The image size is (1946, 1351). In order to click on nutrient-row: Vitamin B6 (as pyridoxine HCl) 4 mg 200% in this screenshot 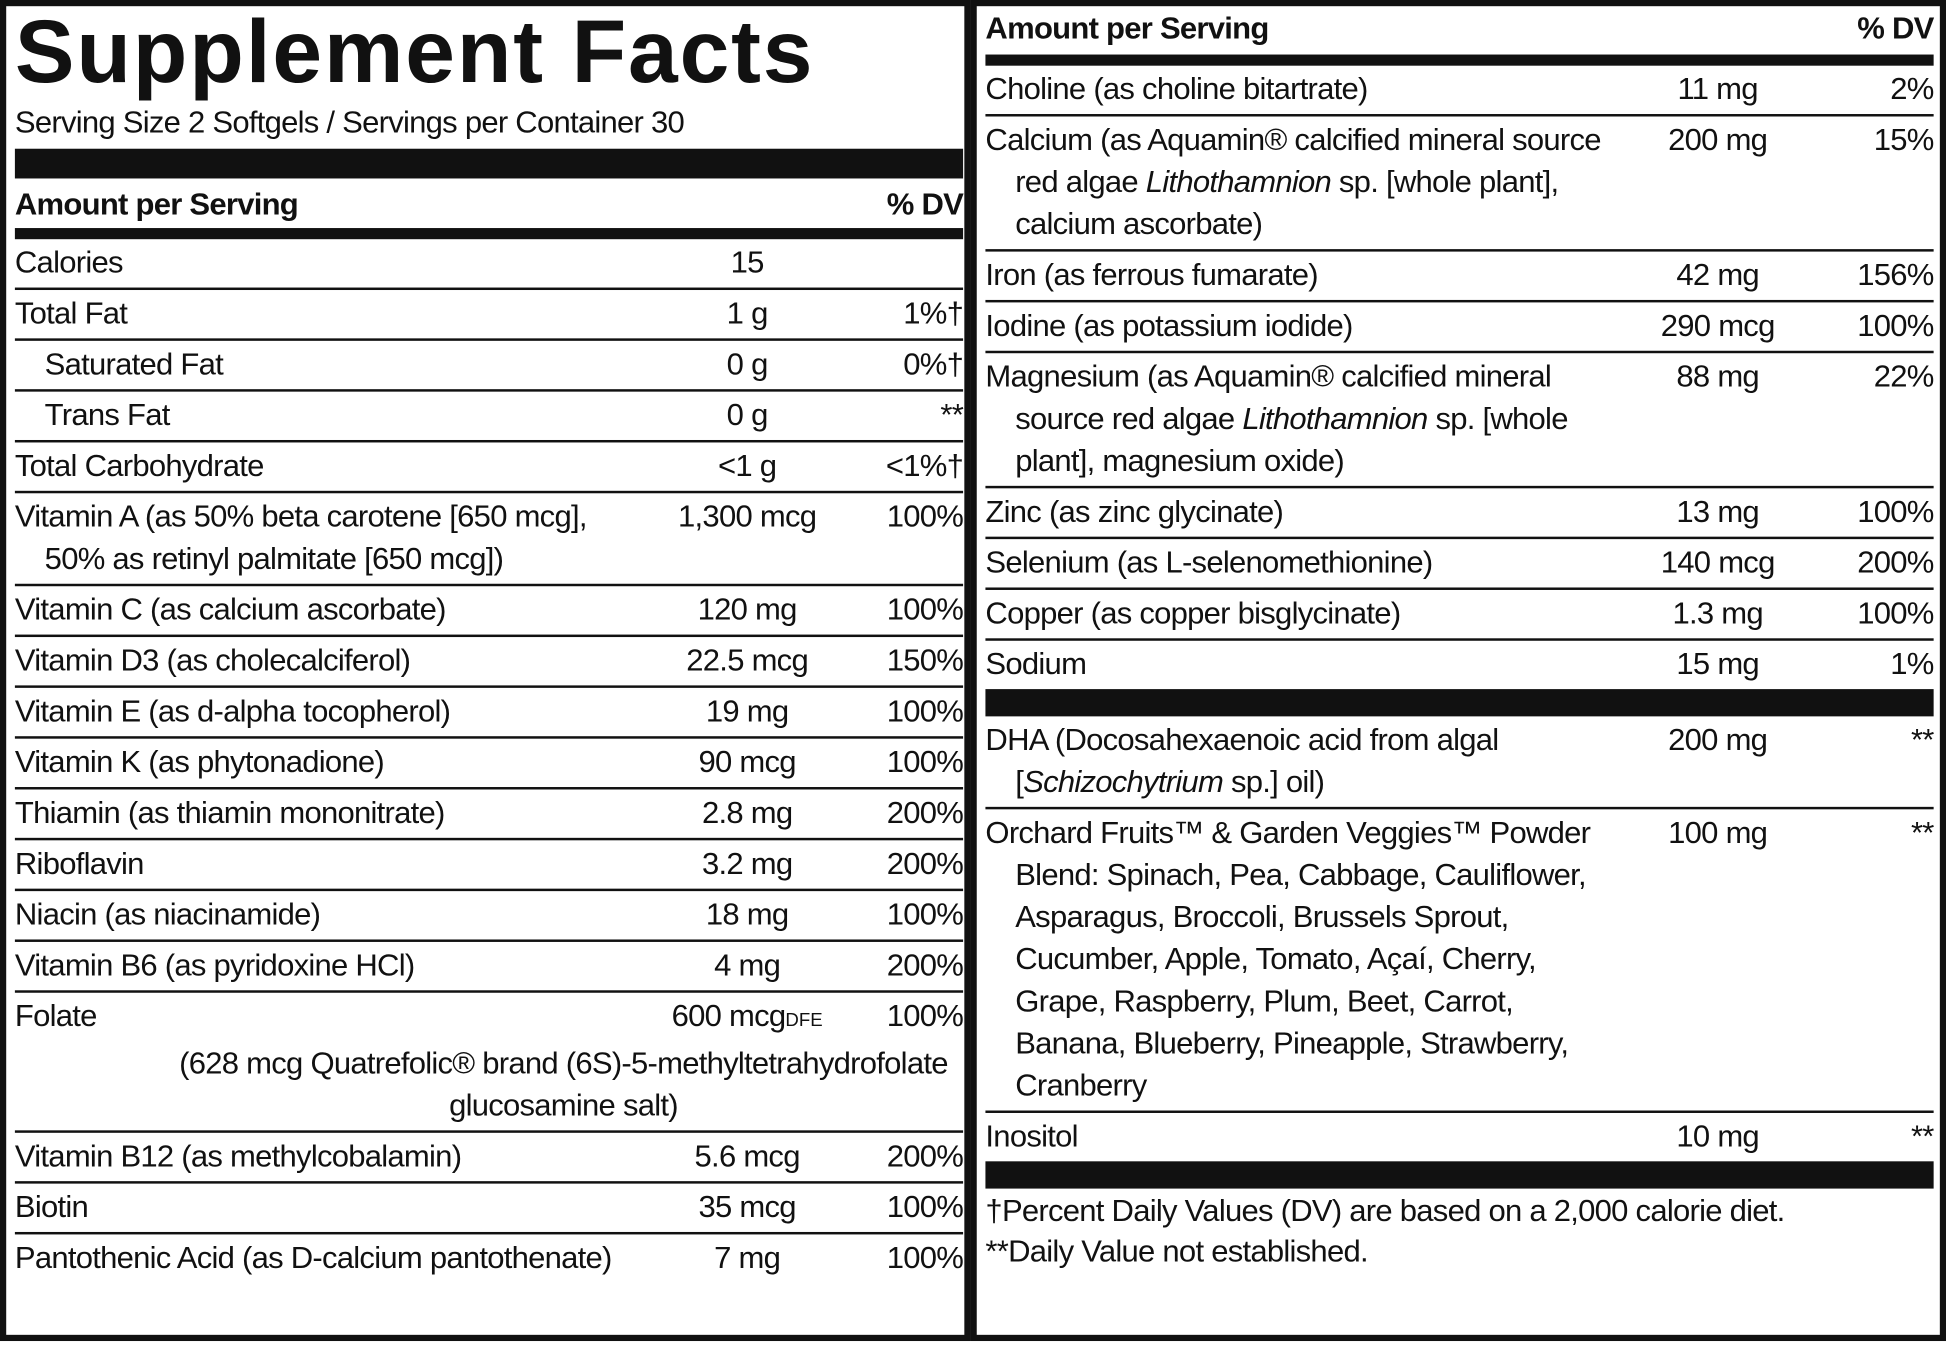, I will do `click(489, 967)`.